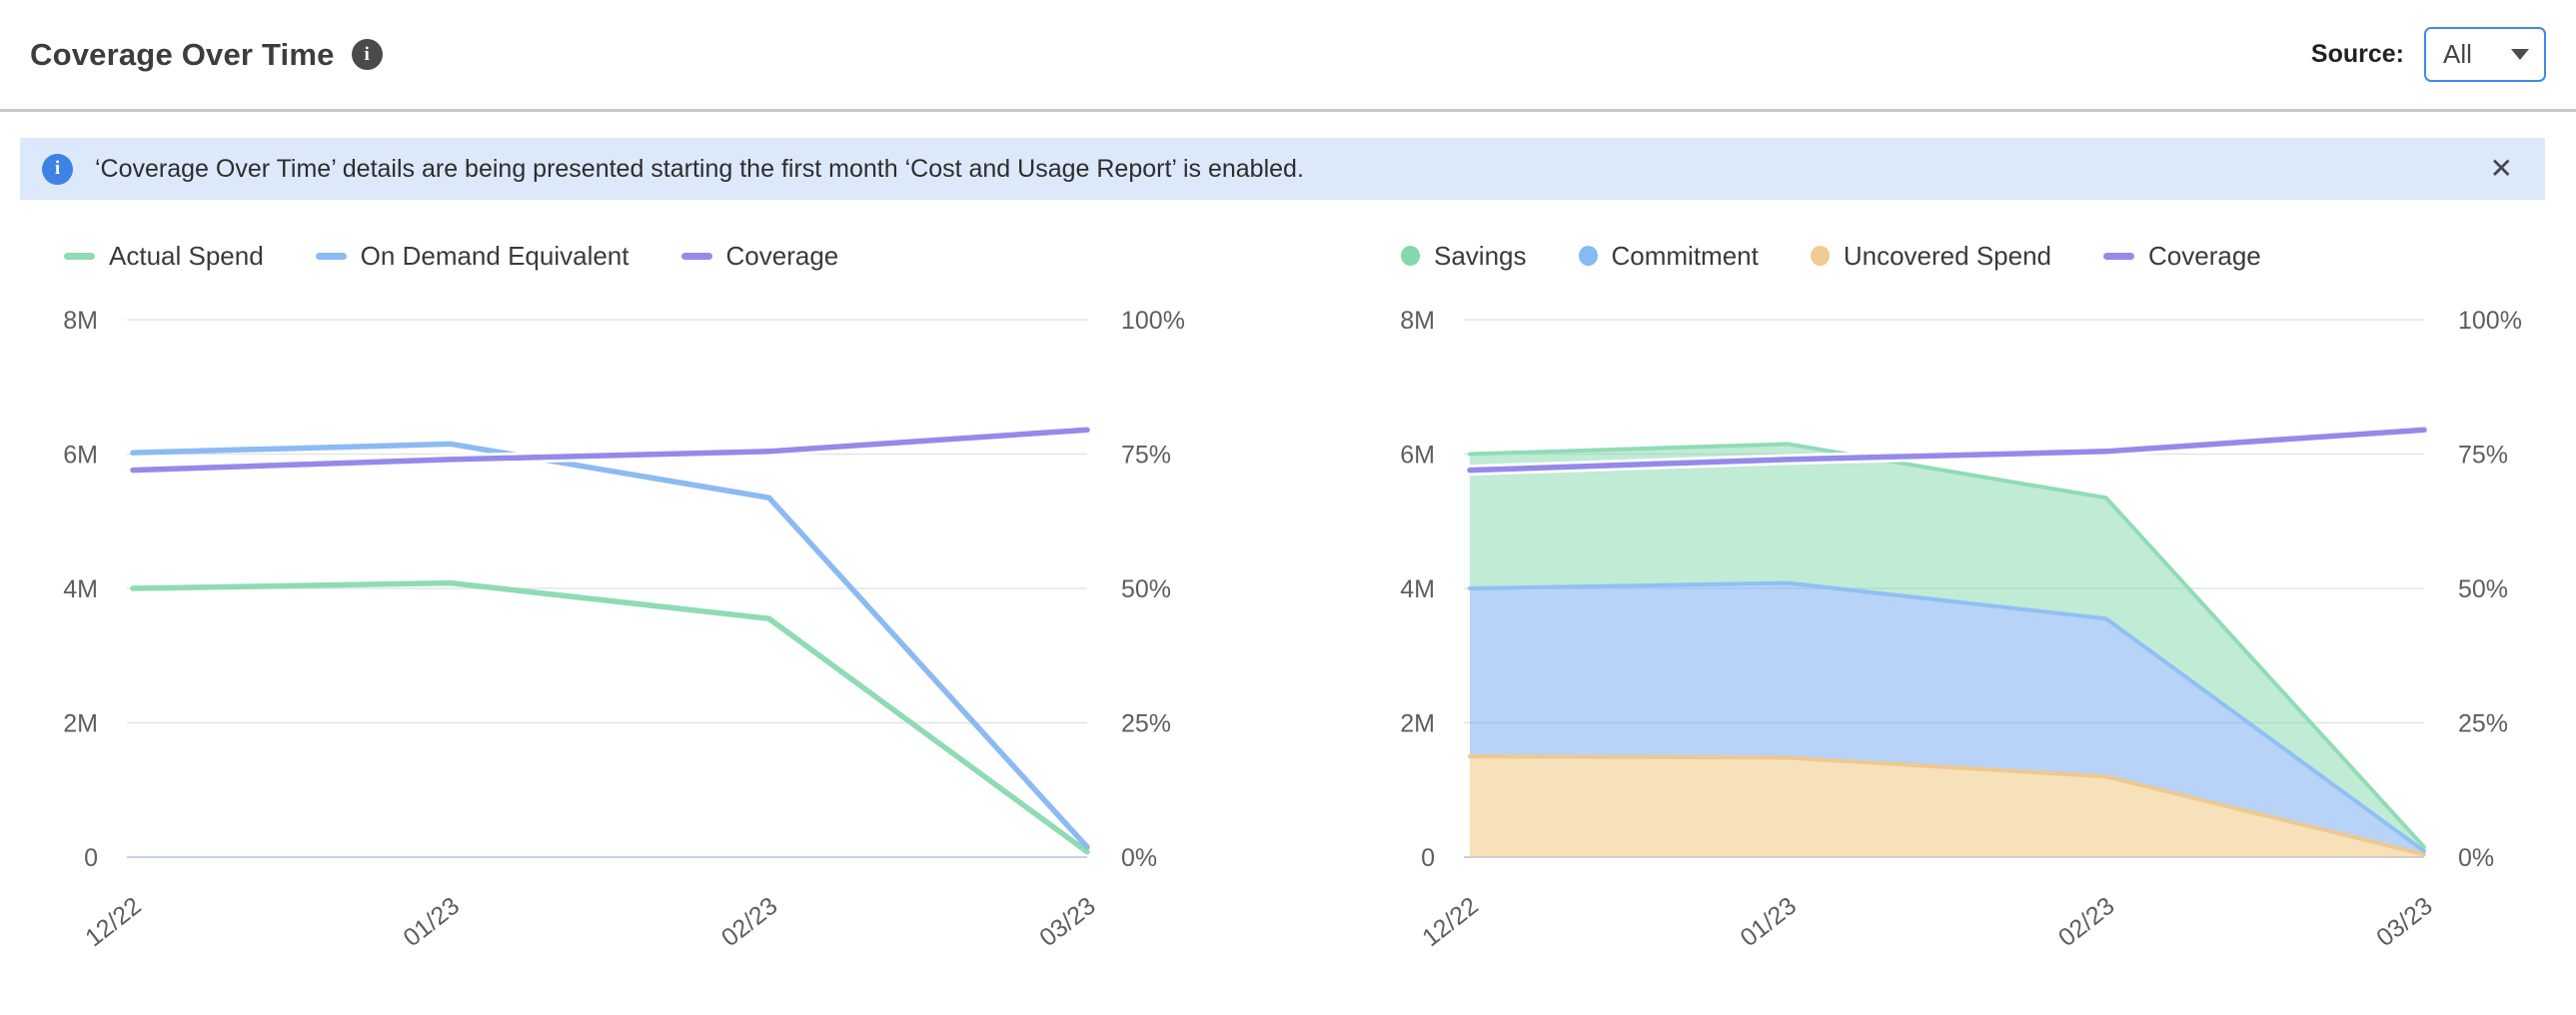 The width and height of the screenshot is (2576, 1015). Describe the element at coordinates (1588, 256) in the screenshot. I see `commitment-legend-dot-icon` at that location.